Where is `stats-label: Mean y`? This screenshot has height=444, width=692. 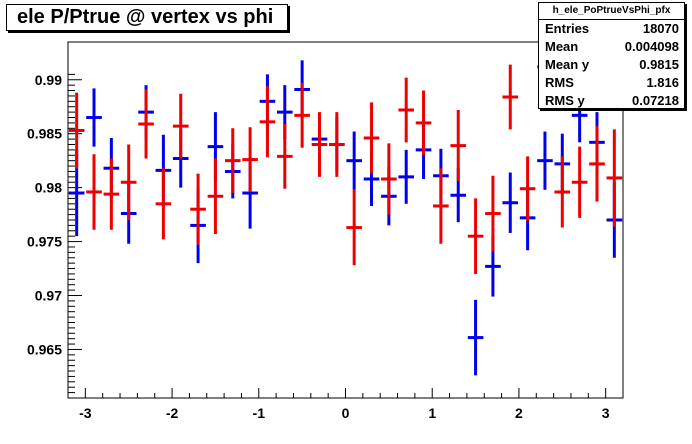
stats-label: Mean y is located at coordinates (567, 64).